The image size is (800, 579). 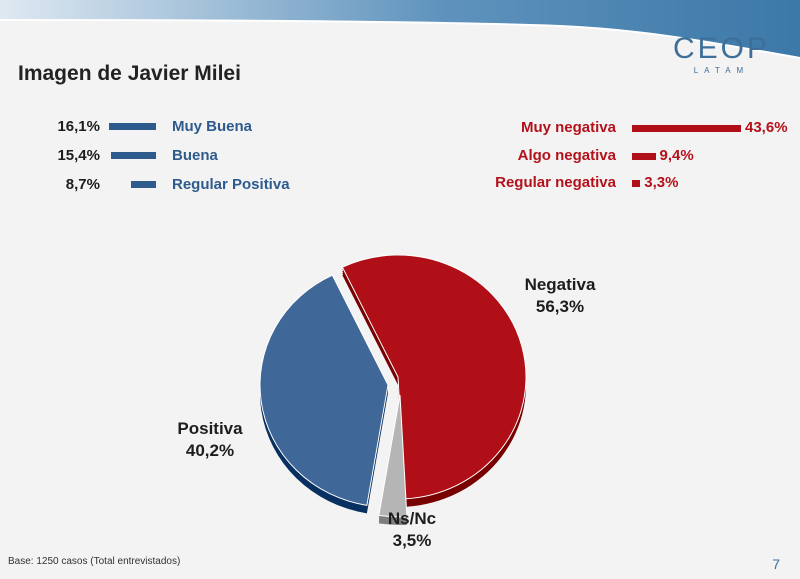 I want to click on slice-name: Positiva, so click(x=210, y=428).